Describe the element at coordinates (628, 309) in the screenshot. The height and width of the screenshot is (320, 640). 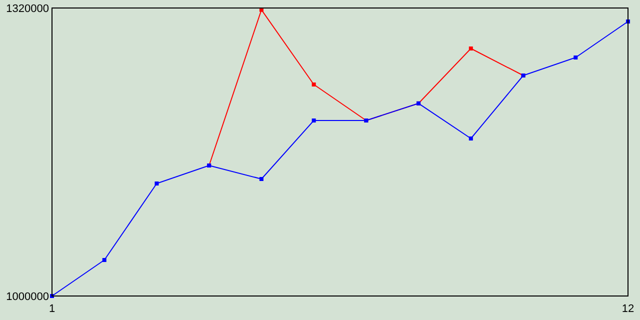
I see `x-tick-label: 12` at that location.